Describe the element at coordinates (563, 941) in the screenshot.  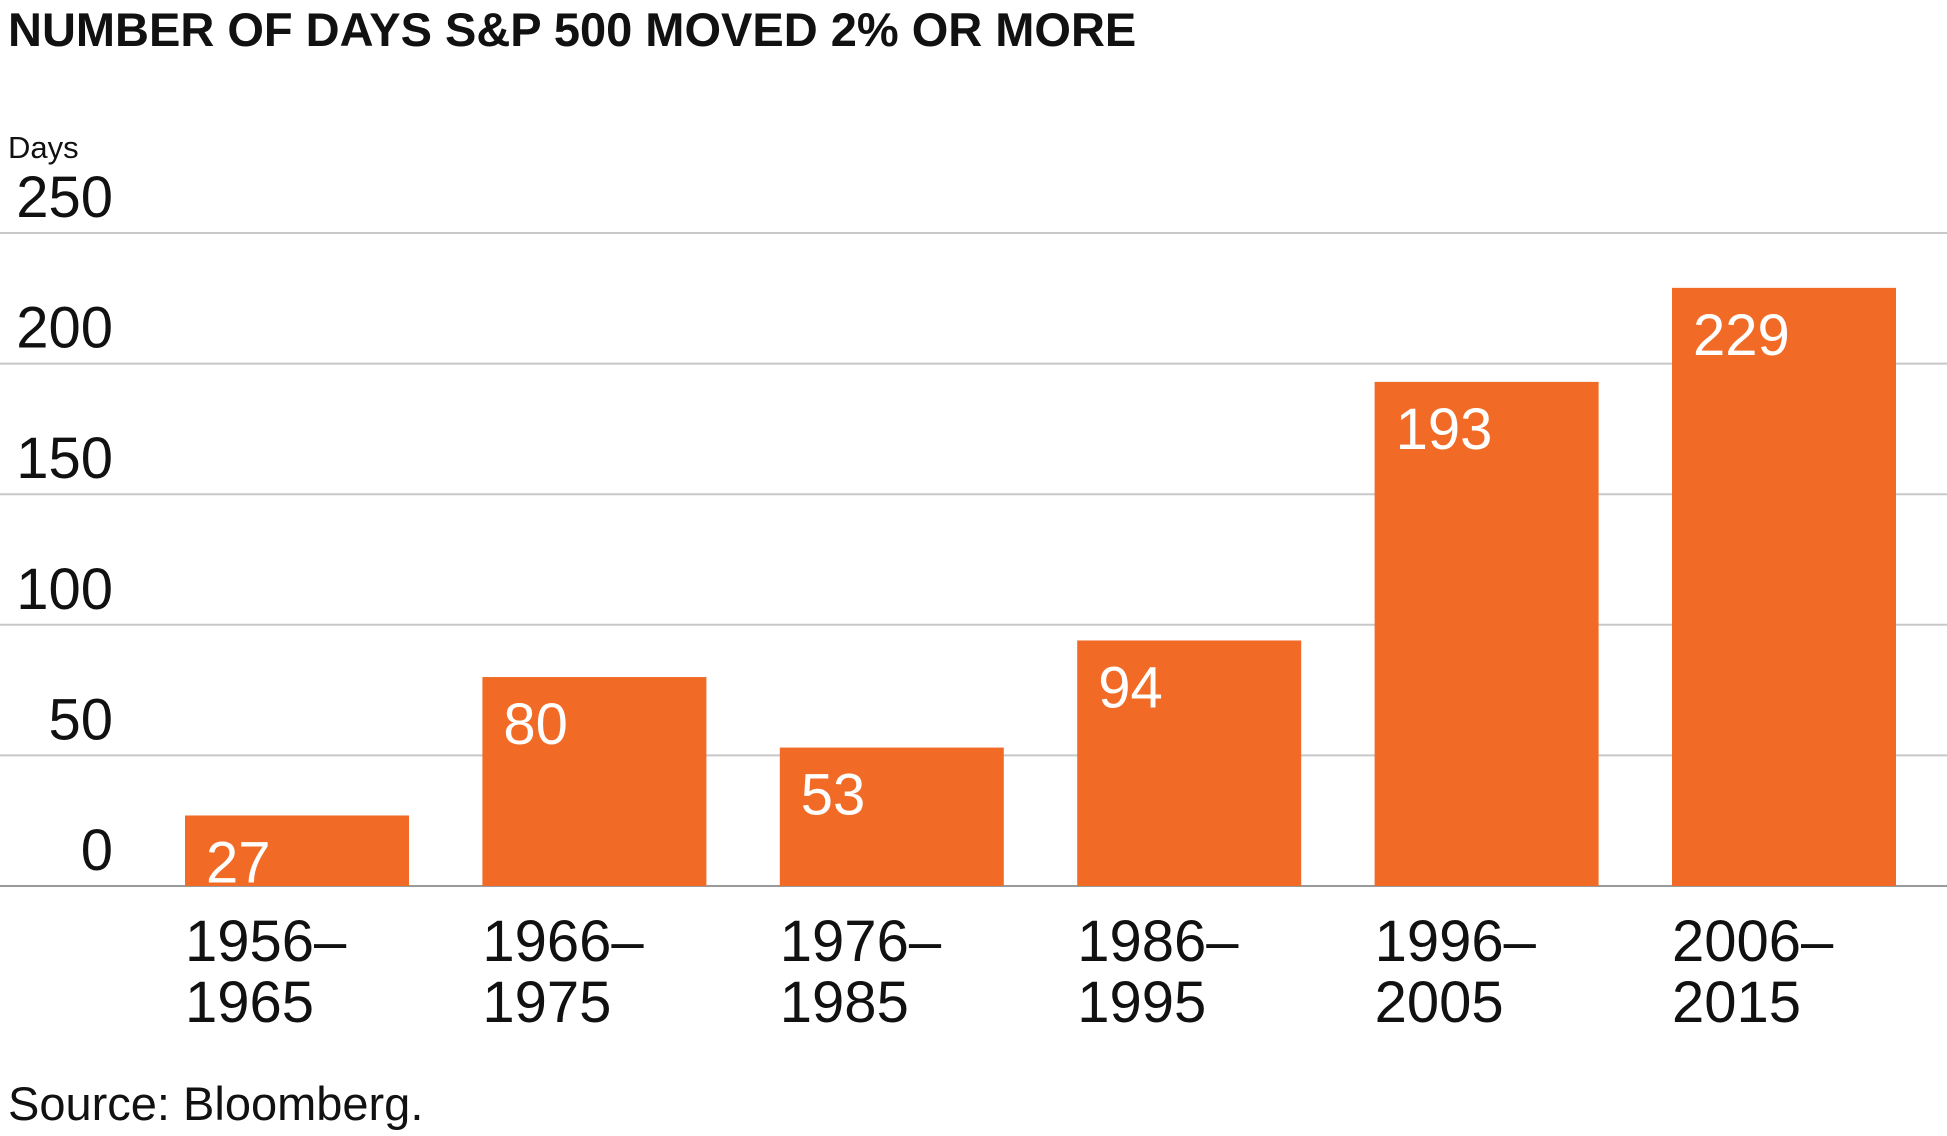
I see `x-tick-label: 1966–` at that location.